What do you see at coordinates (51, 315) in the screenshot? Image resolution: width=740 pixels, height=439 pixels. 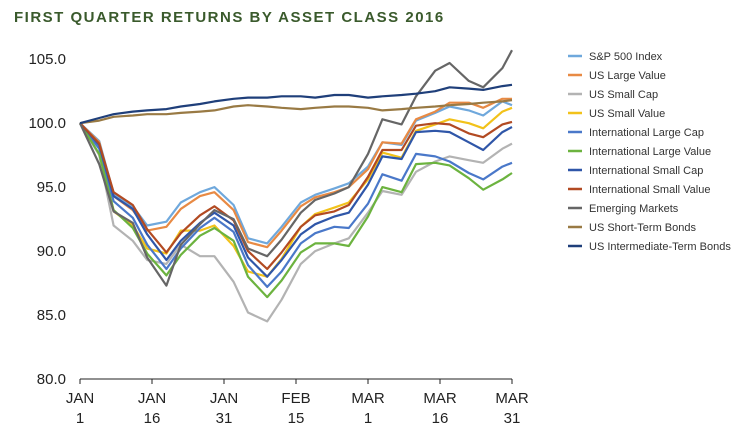 I see `y-tick-label: 85.0` at bounding box center [51, 315].